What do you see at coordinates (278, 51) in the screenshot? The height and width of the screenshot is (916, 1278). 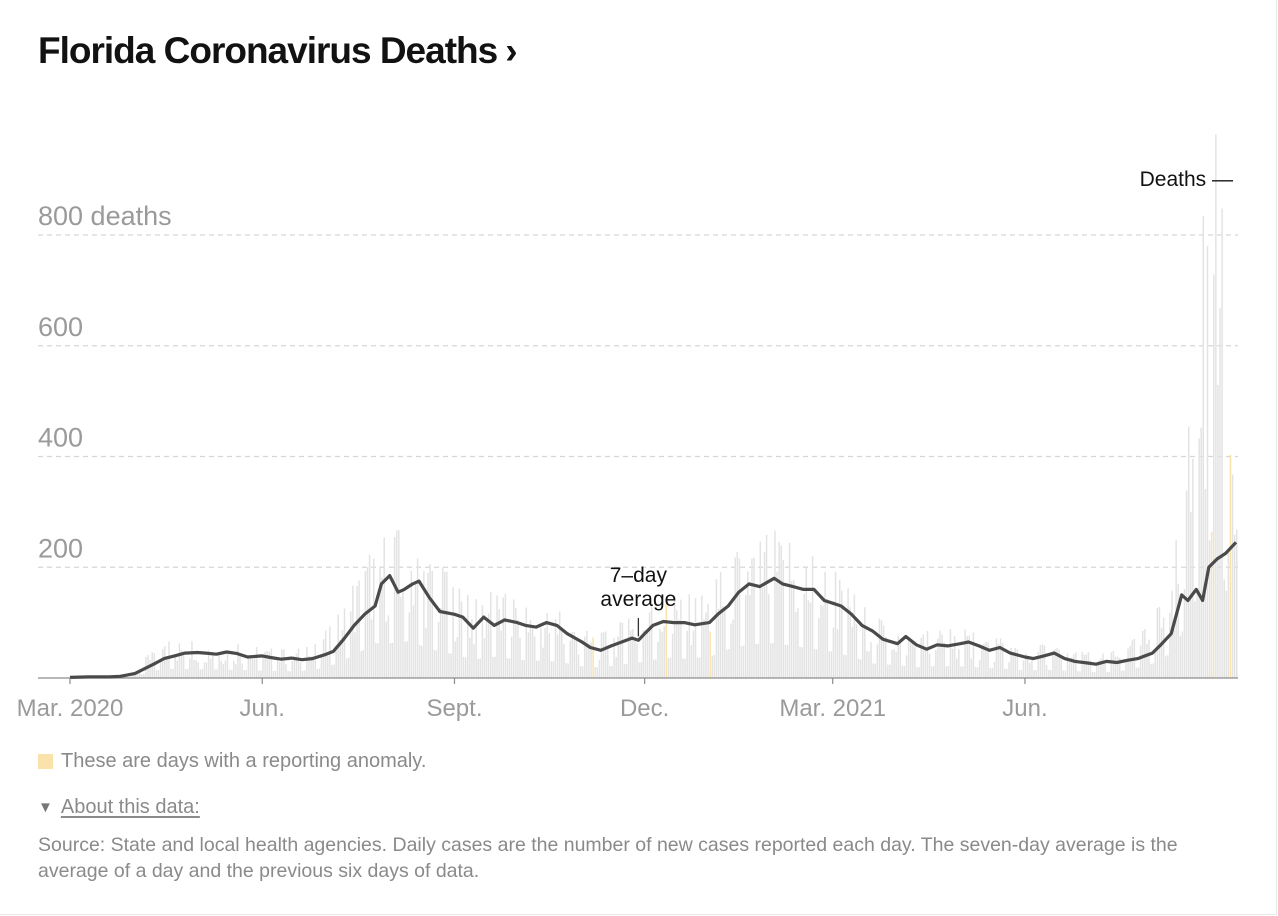 I see `page-title: Florida Coronavirus Deaths ›` at bounding box center [278, 51].